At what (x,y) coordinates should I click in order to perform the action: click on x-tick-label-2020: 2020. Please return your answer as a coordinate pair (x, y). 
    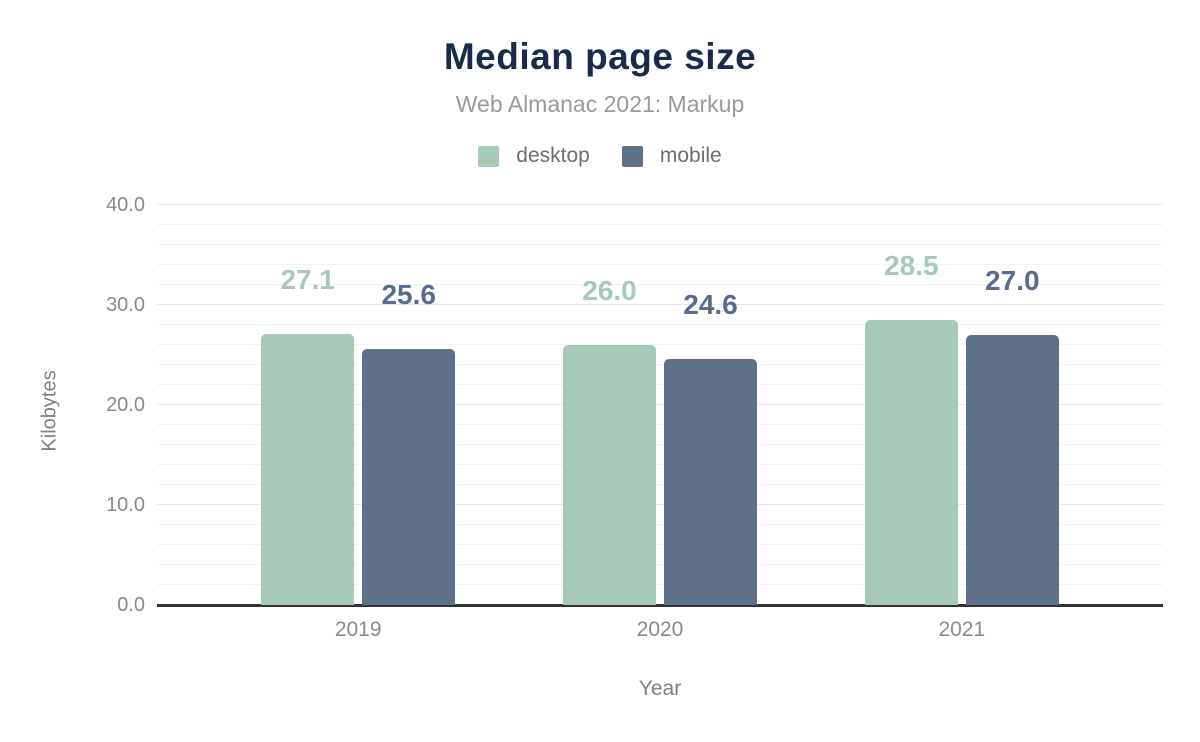
    Looking at the image, I should click on (660, 629).